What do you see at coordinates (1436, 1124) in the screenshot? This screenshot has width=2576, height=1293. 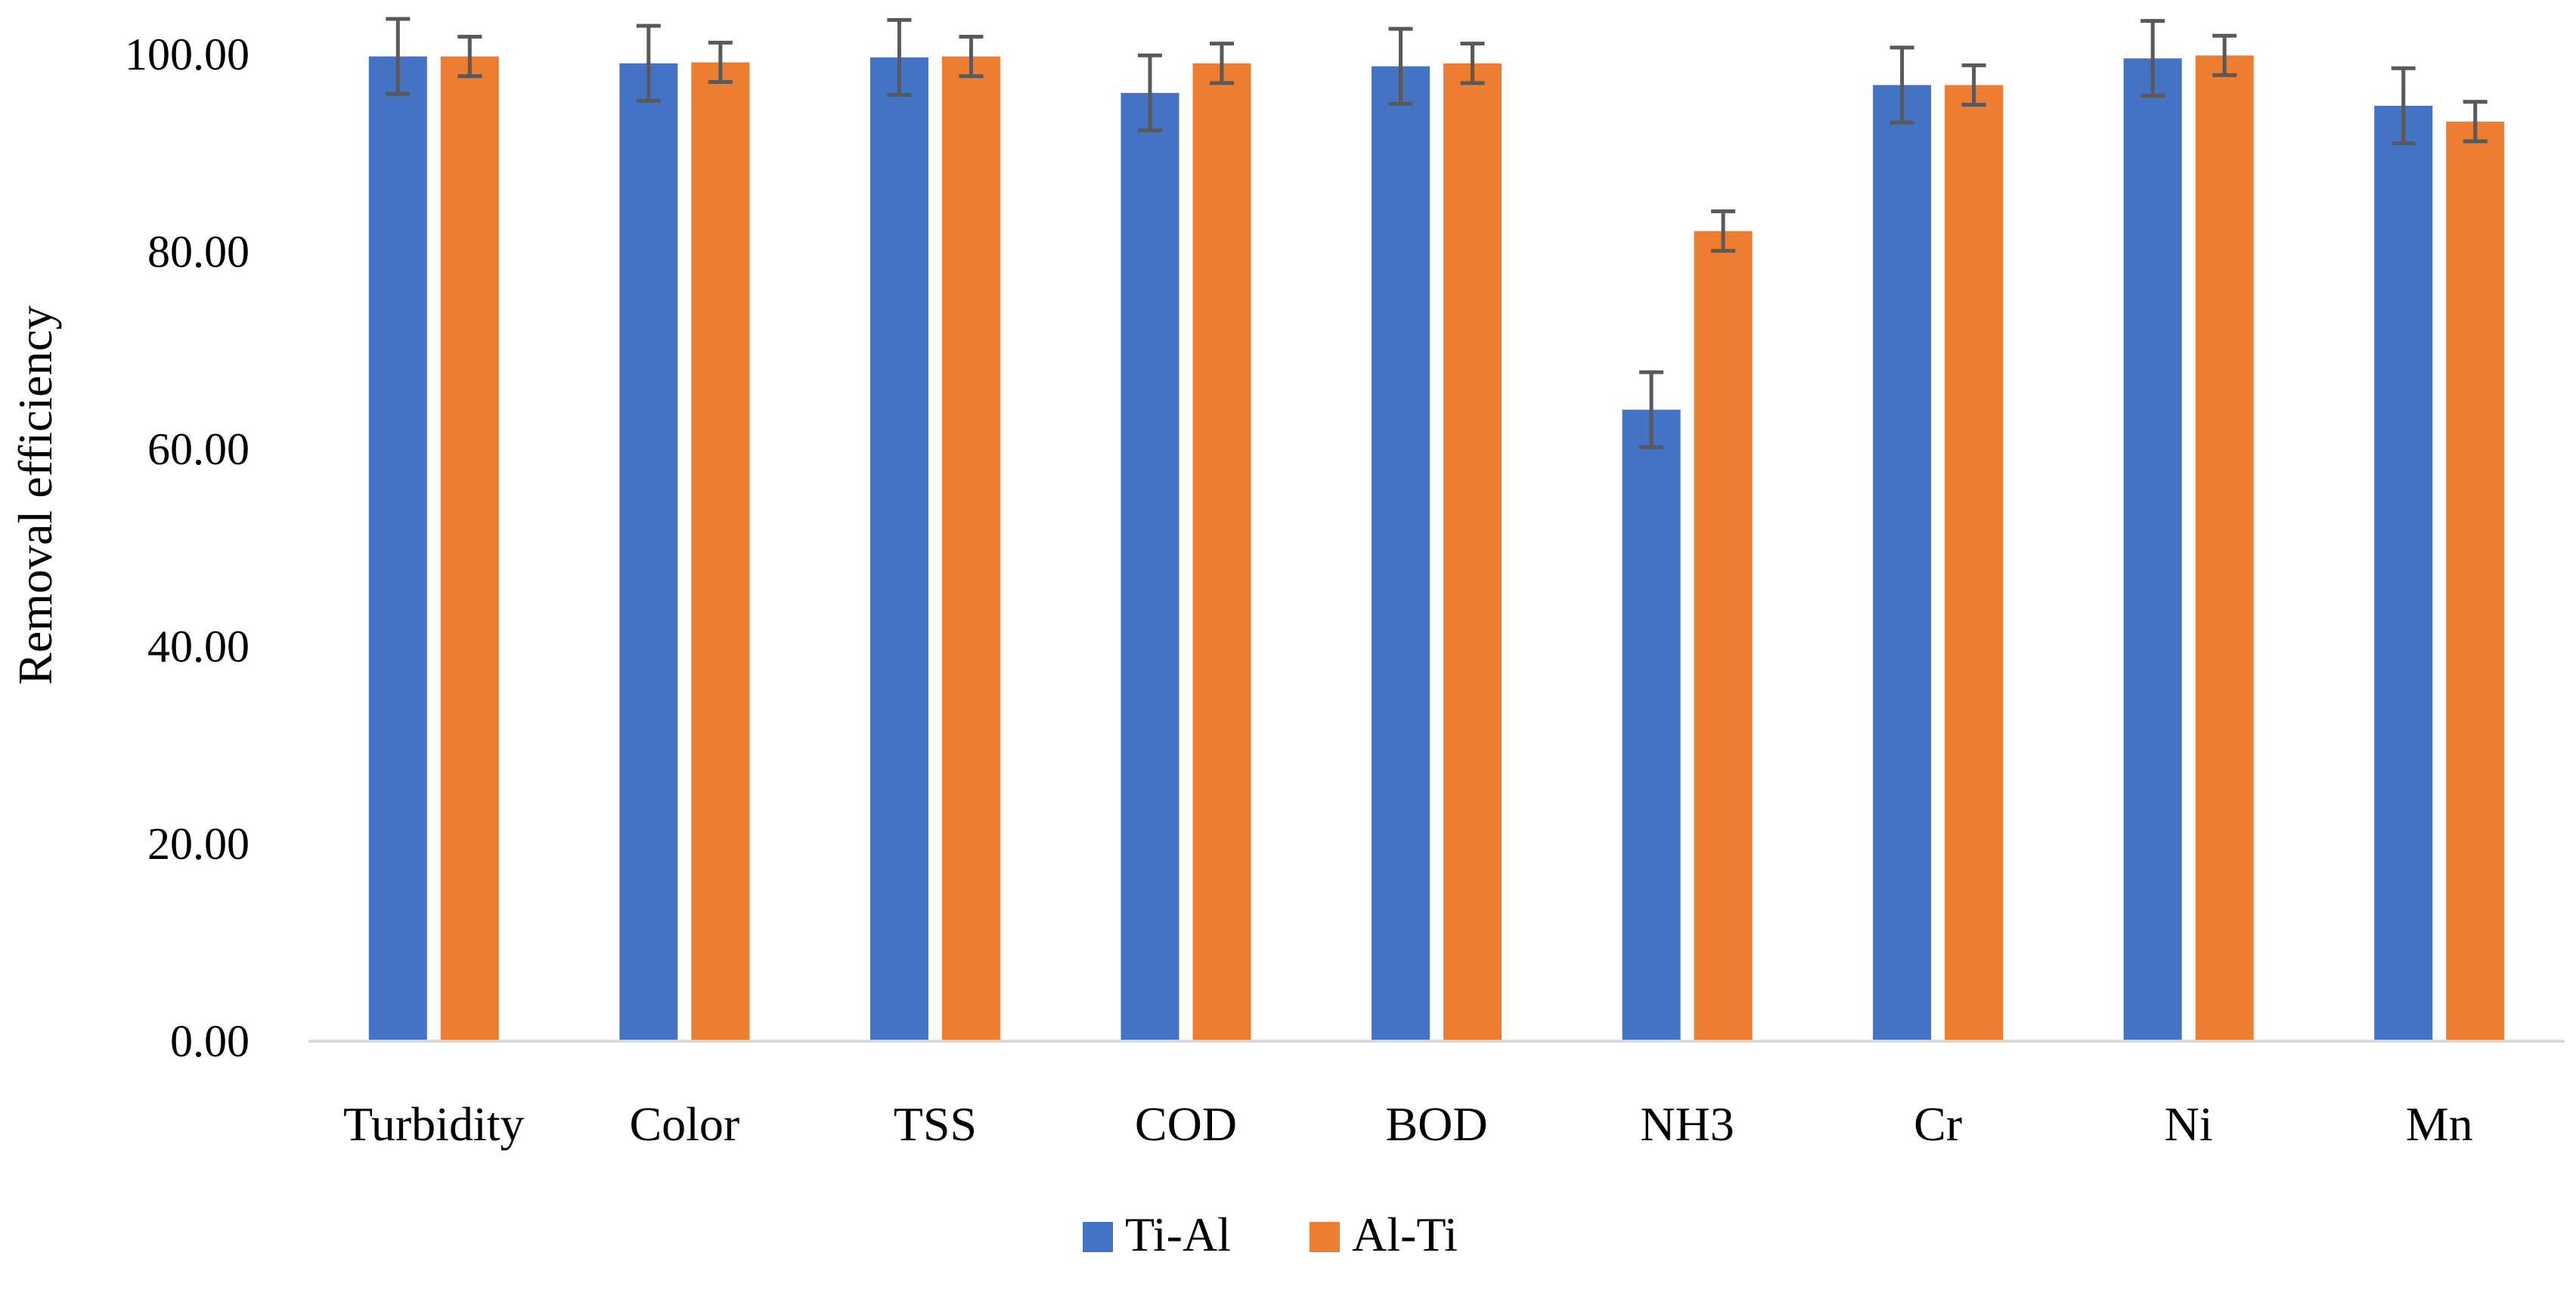 I see `x-tick-label: BOD` at bounding box center [1436, 1124].